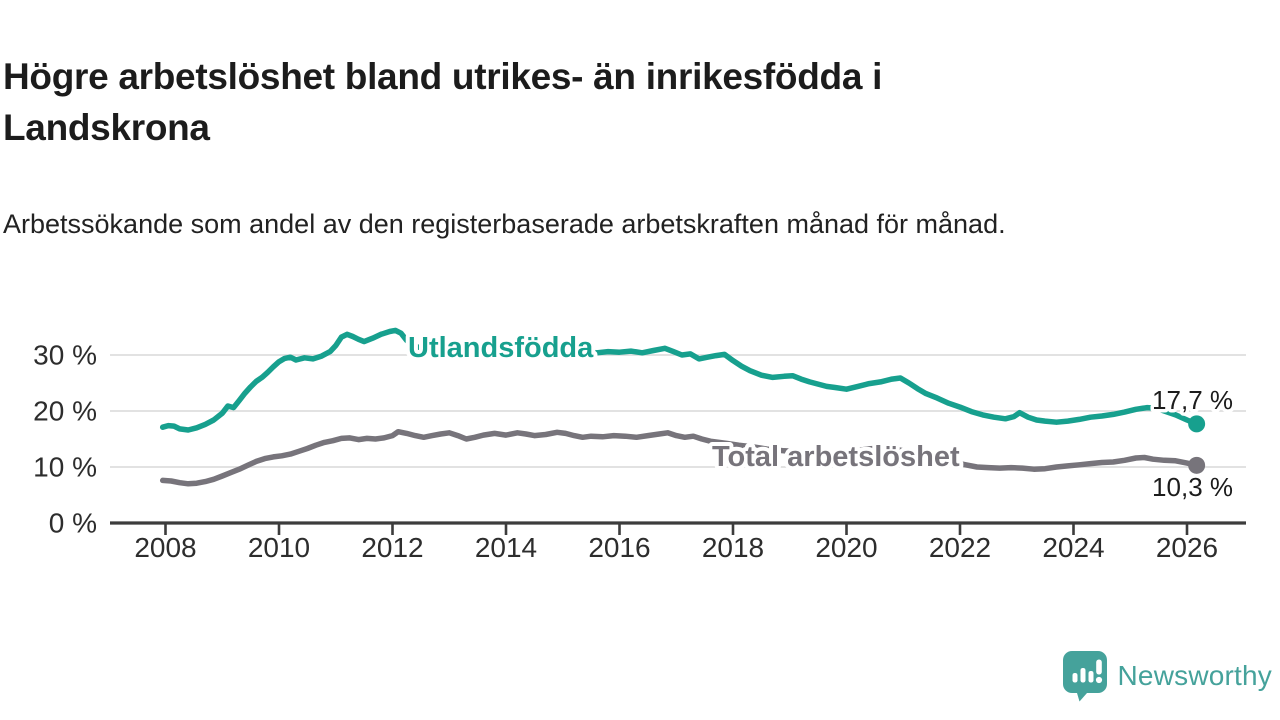  Describe the element at coordinates (65, 355) in the screenshot. I see `y-tick-label: 30 %` at that location.